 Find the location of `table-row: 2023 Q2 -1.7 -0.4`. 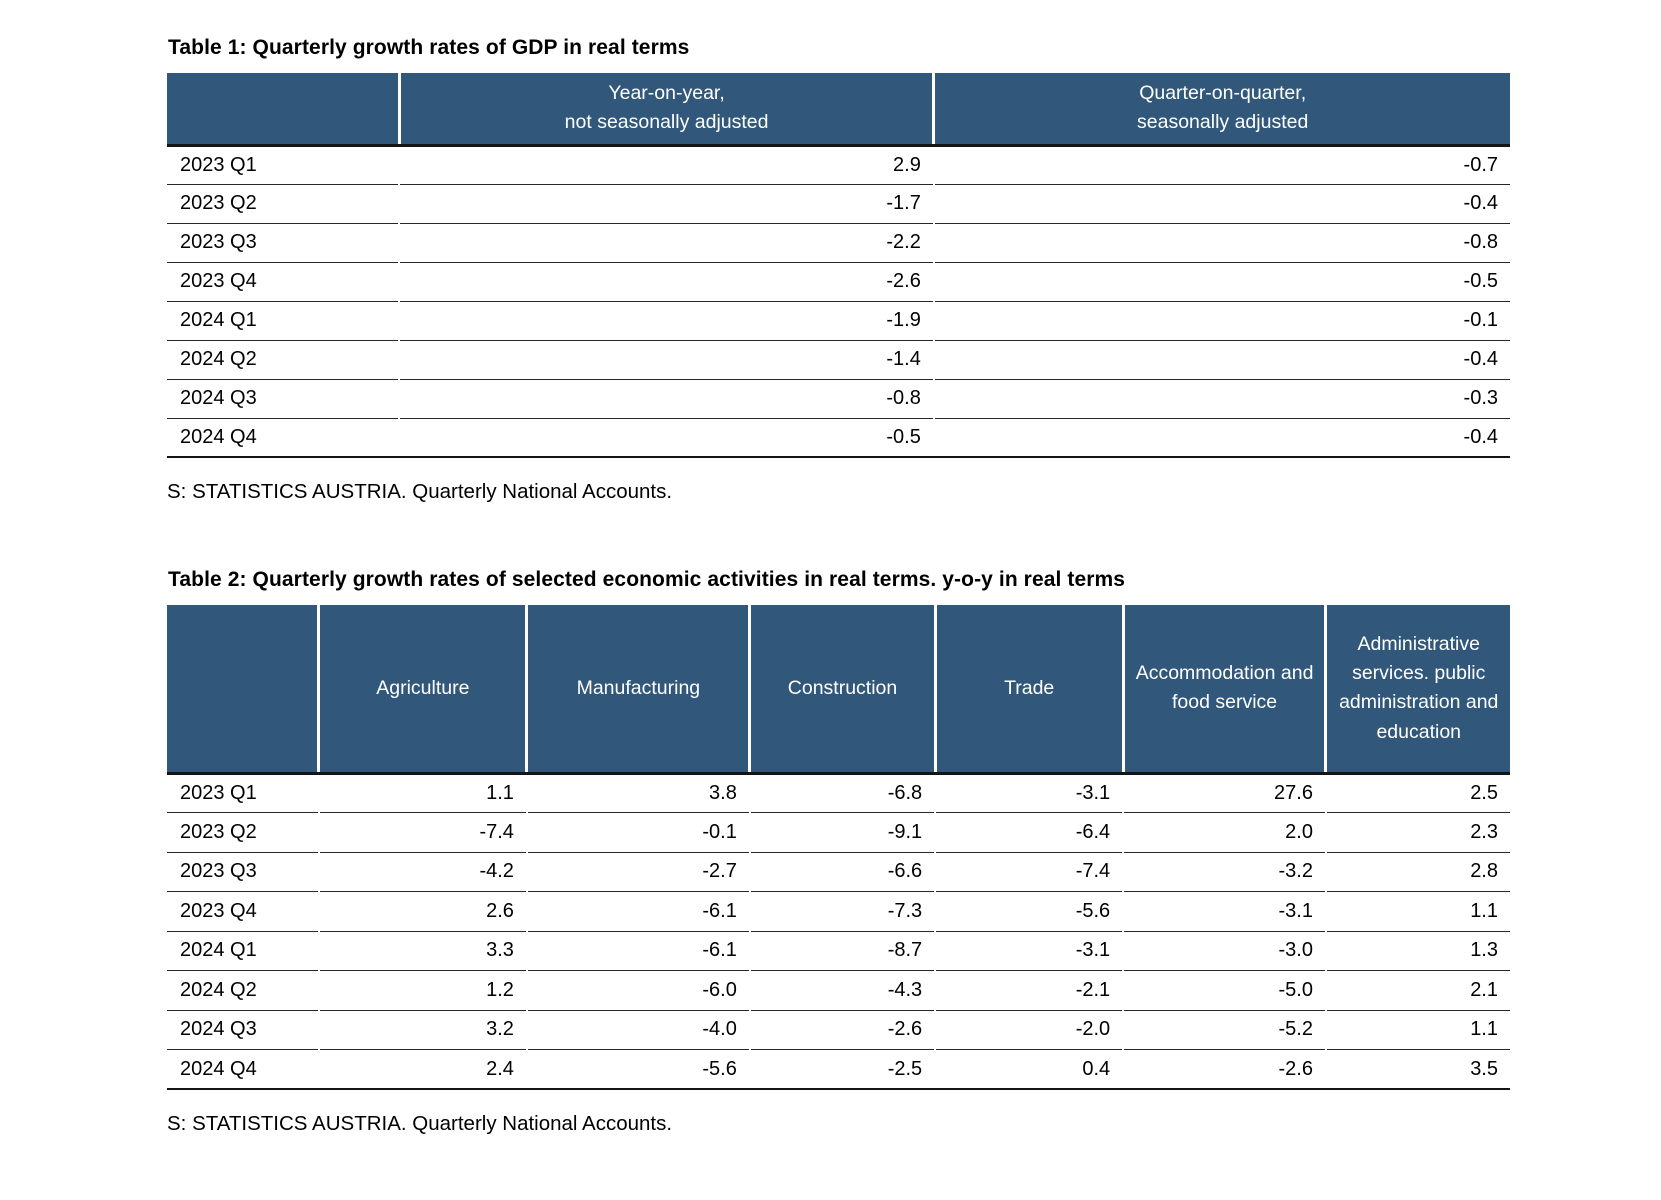

table-row: 2023 Q2 -1.7 -0.4 is located at coordinates (838, 204).